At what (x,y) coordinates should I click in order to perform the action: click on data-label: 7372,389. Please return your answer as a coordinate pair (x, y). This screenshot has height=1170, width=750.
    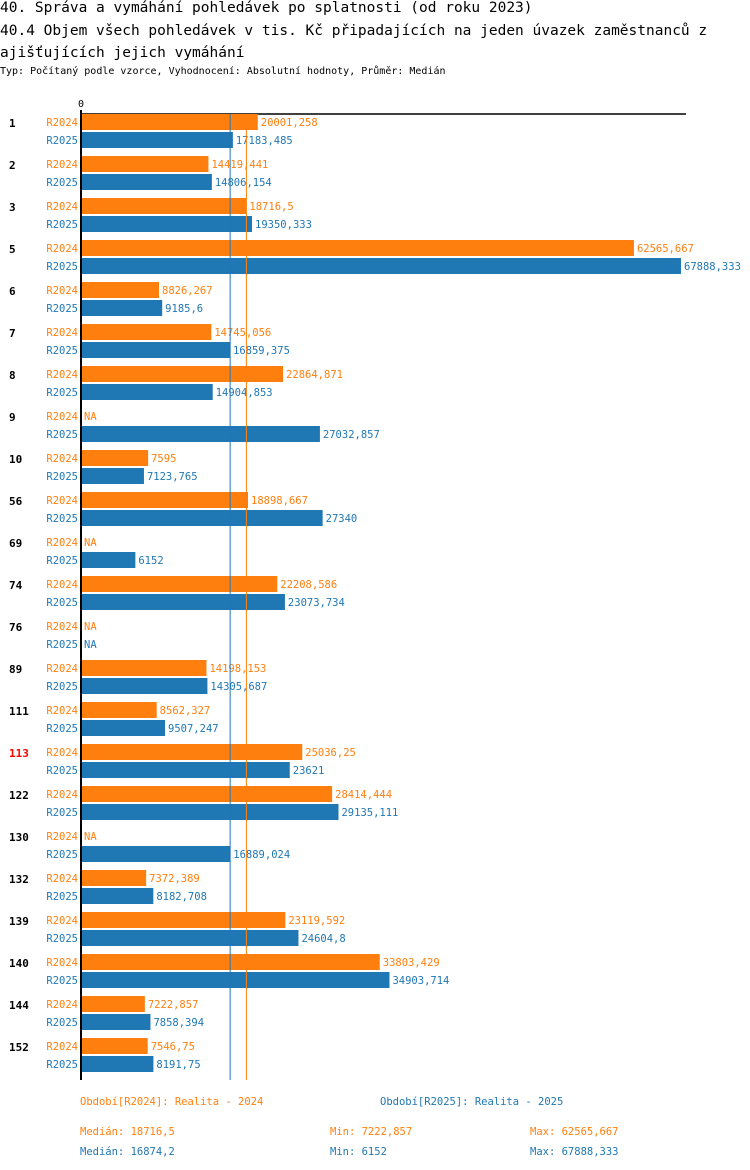
    Looking at the image, I should click on (174, 879).